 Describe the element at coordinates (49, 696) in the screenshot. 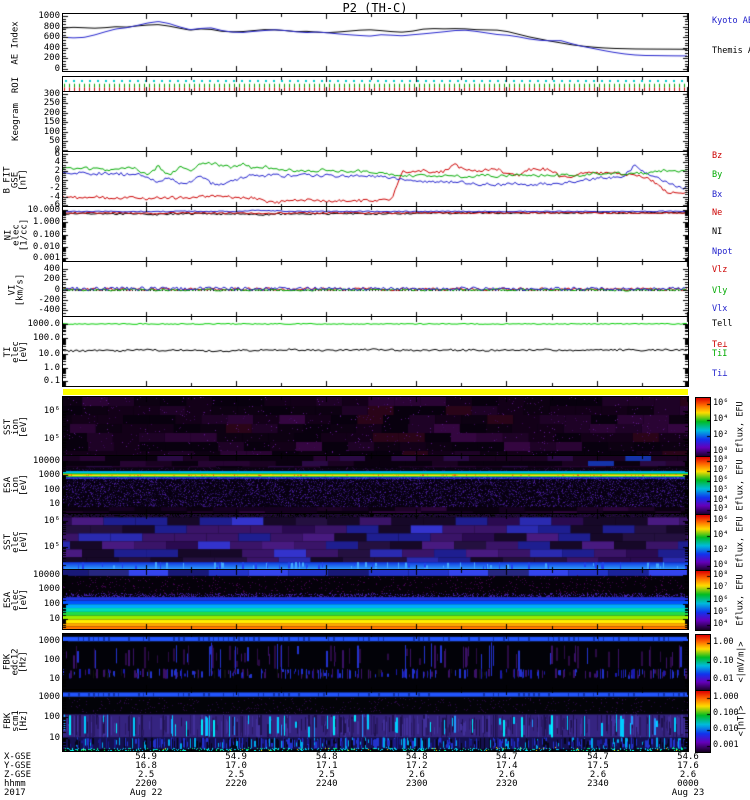

I see `ytick-label-fbk2: 1000` at that location.